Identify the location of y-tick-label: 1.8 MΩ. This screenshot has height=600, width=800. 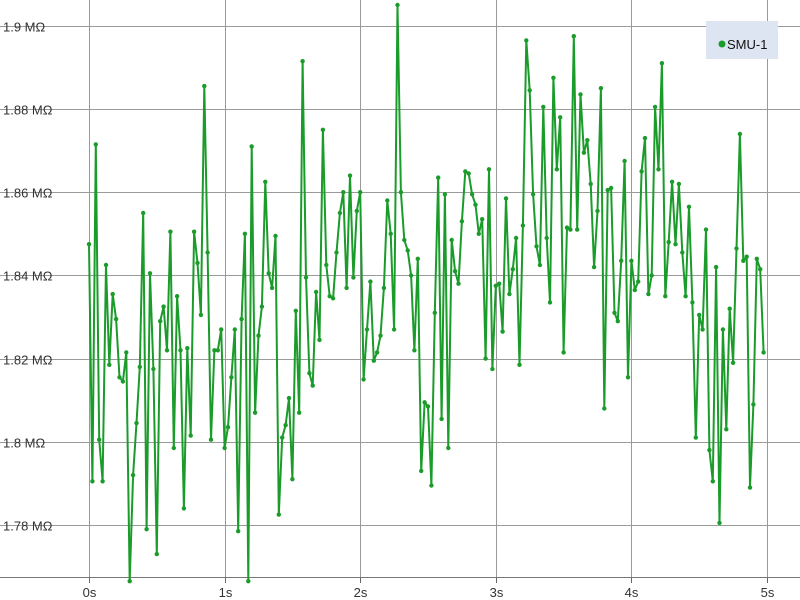
(24, 443).